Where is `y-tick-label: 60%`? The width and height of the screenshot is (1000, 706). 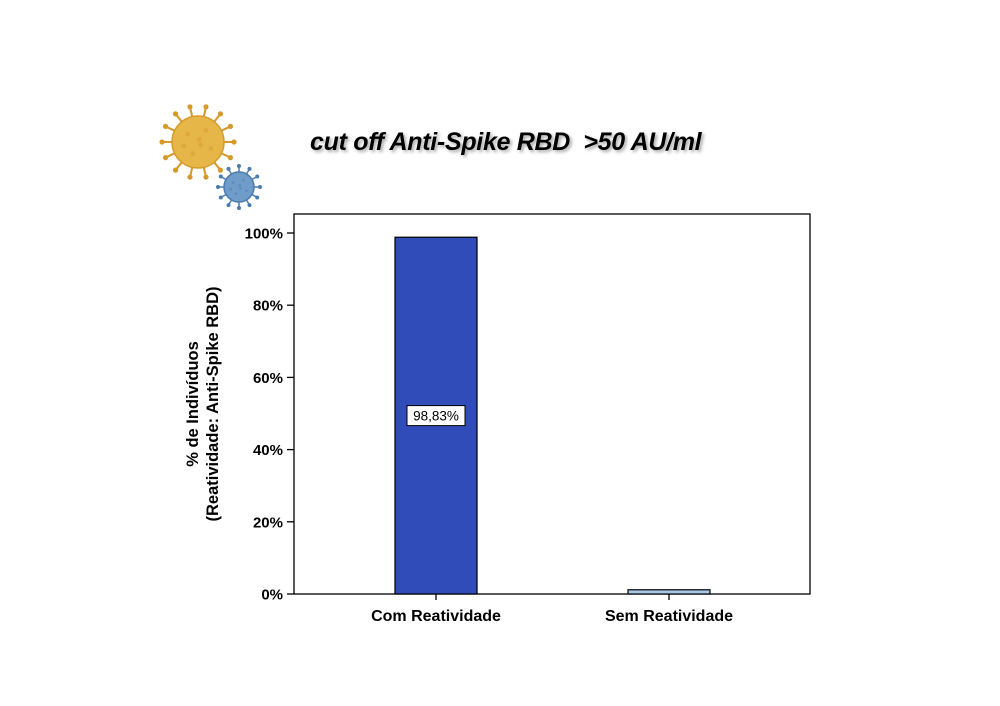
y-tick-label: 60% is located at coordinates (268, 378).